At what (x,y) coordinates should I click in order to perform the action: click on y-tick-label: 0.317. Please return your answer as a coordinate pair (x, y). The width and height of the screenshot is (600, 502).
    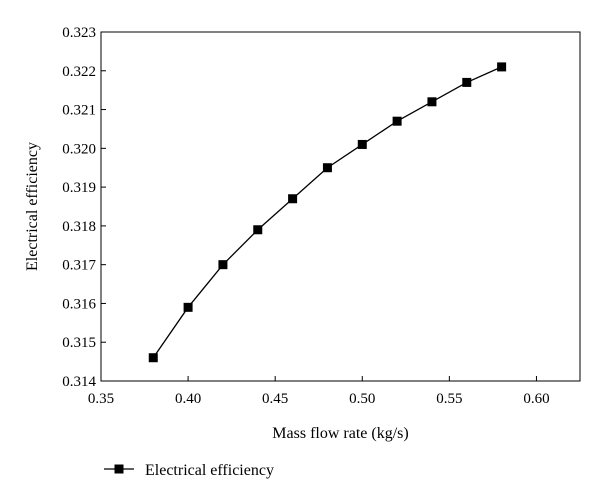
    Looking at the image, I should click on (79, 266).